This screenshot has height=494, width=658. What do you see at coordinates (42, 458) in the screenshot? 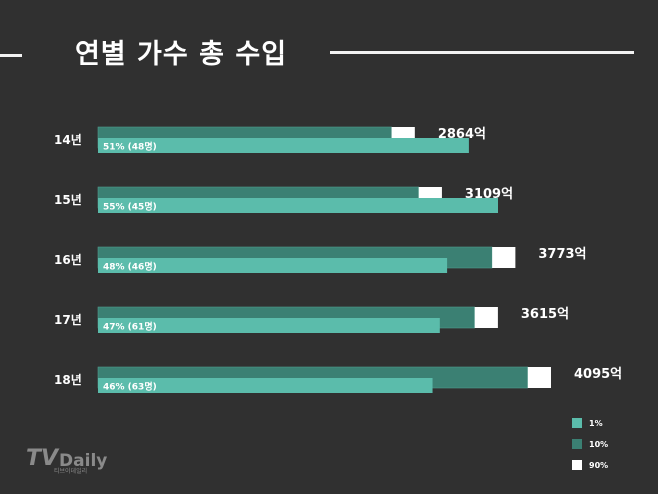
I see `logo-tv-text: TV` at bounding box center [42, 458].